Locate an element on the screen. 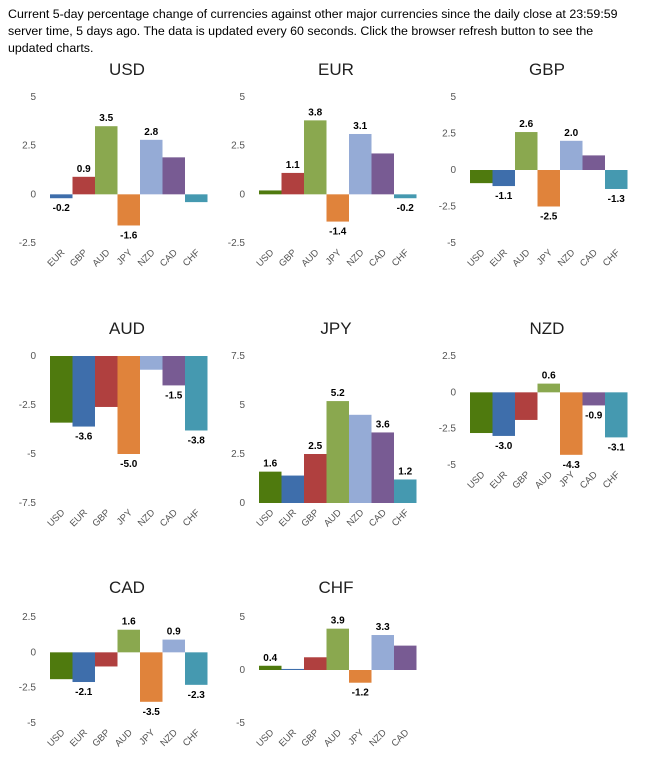  bar-cad-nzd is located at coordinates (173, 646).